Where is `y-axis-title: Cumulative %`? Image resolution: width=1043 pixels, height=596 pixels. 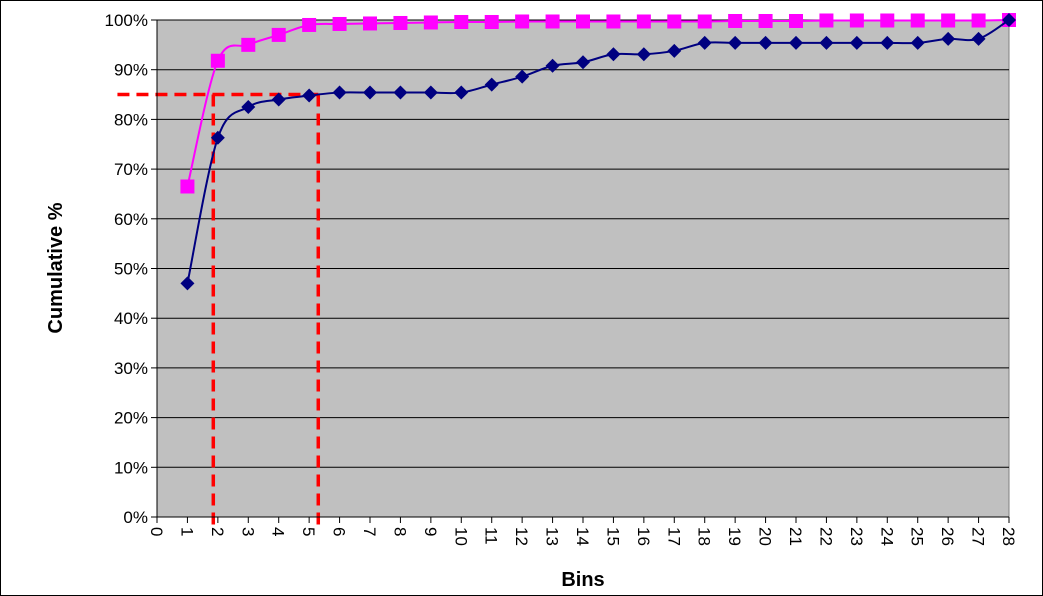
y-axis-title: Cumulative % is located at coordinates (56, 267).